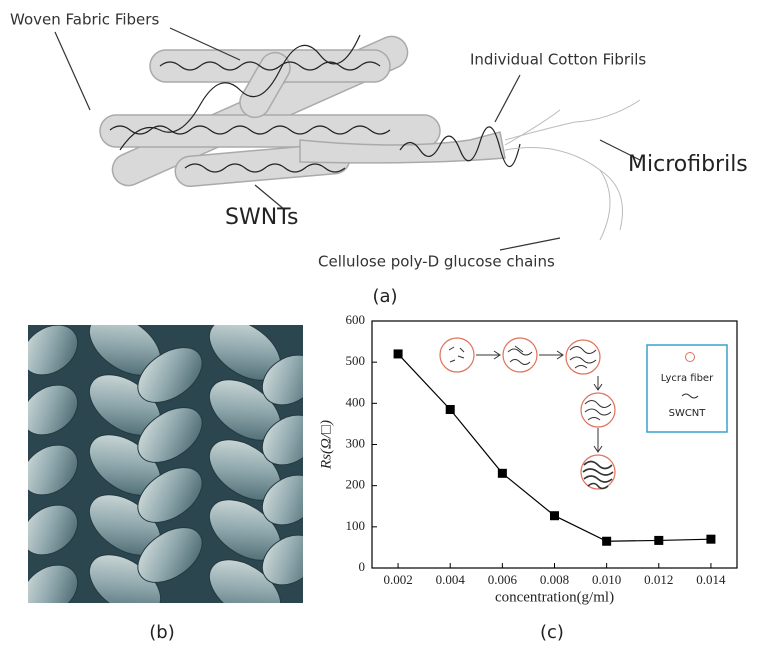 This screenshot has width=763, height=655. I want to click on x-tick-label: 0.014, so click(711, 579).